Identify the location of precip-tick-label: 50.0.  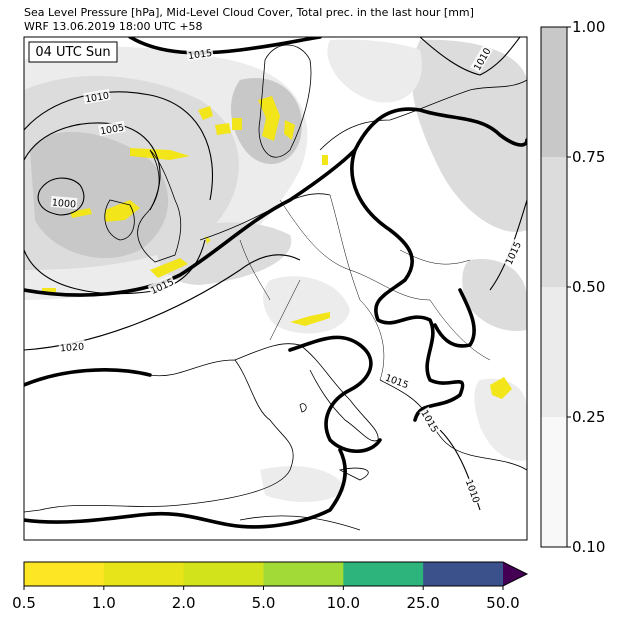
(502, 603).